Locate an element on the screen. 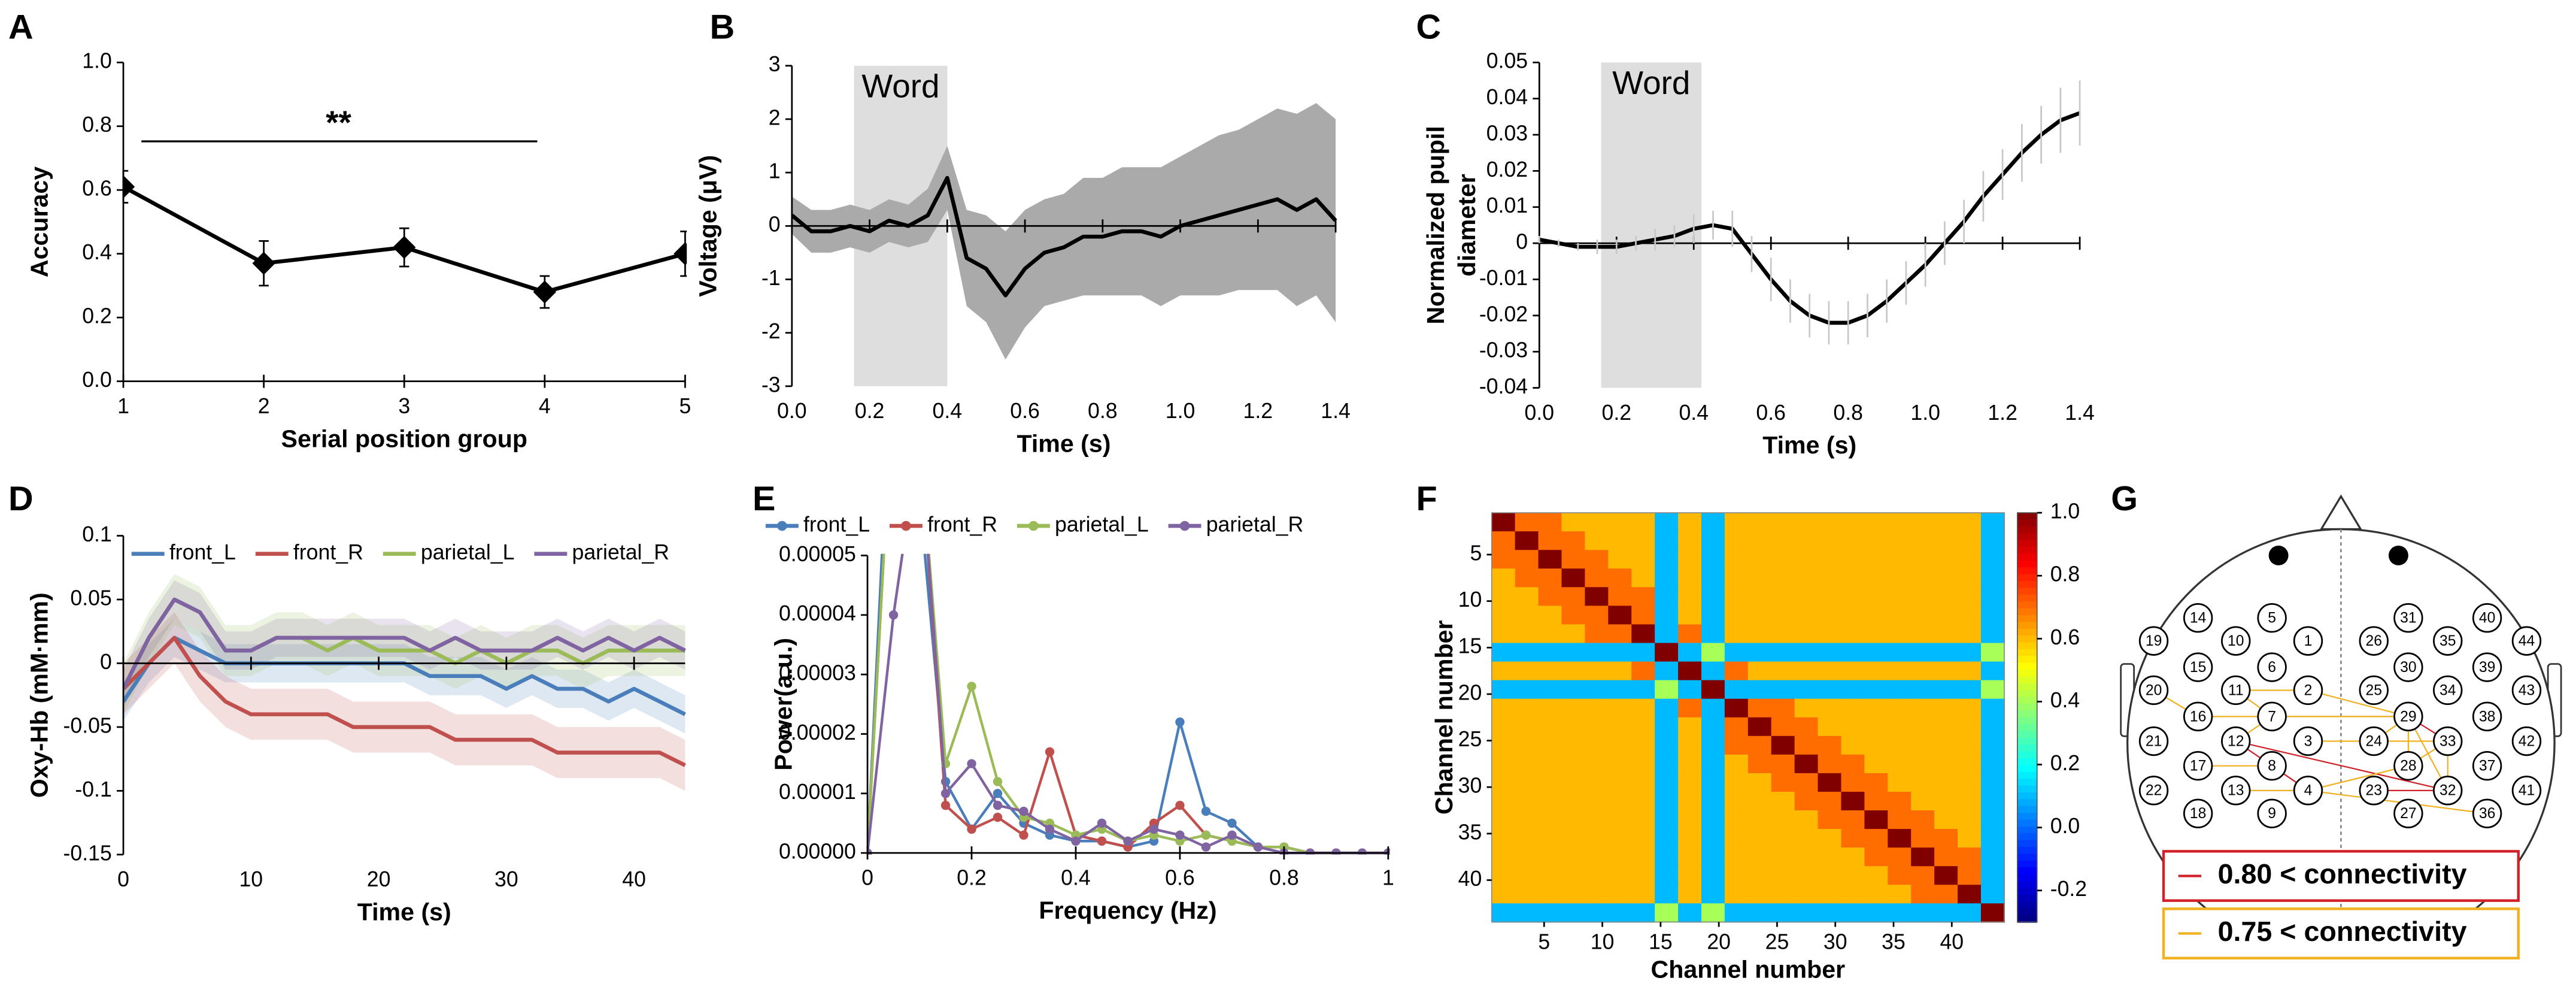  x-tick-label: 2 is located at coordinates (264, 406).